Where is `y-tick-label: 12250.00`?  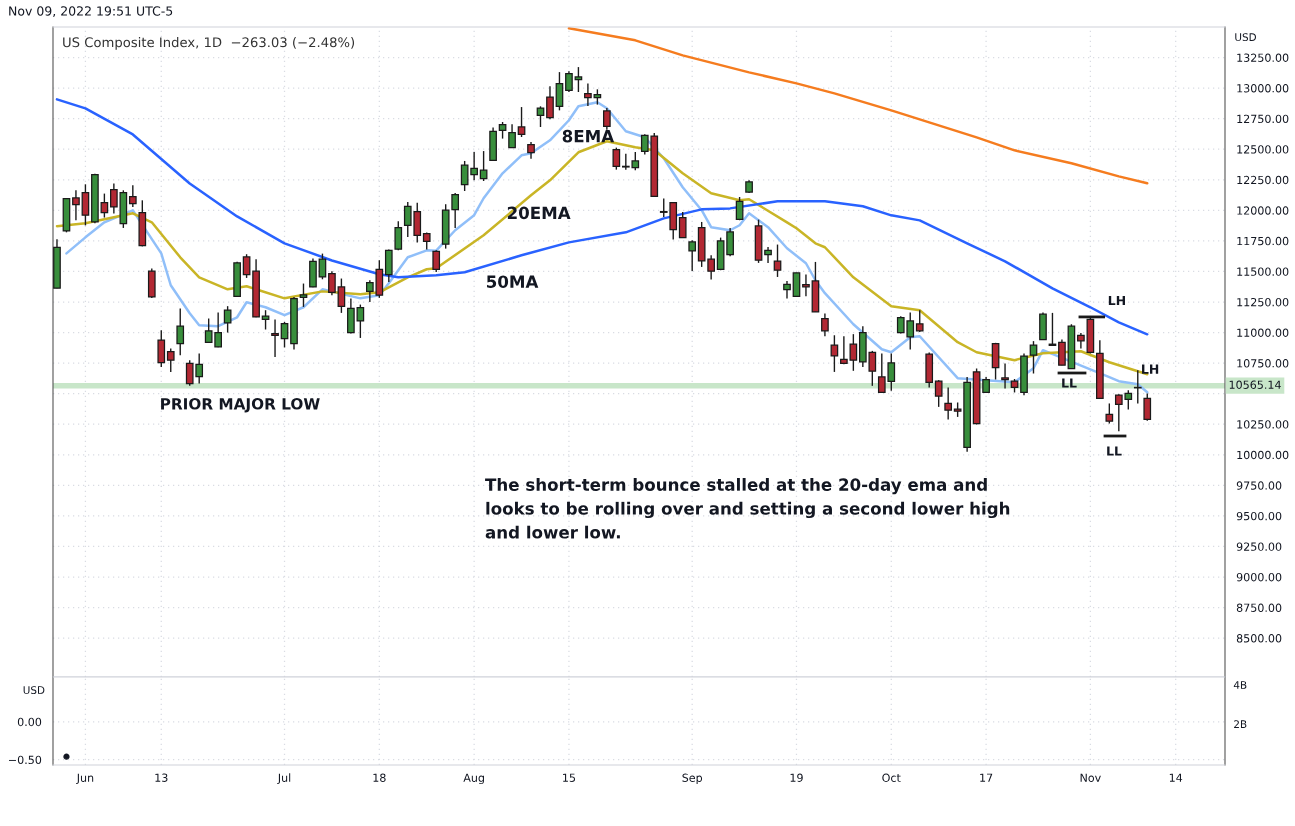 y-tick-label: 12250.00 is located at coordinates (1263, 180).